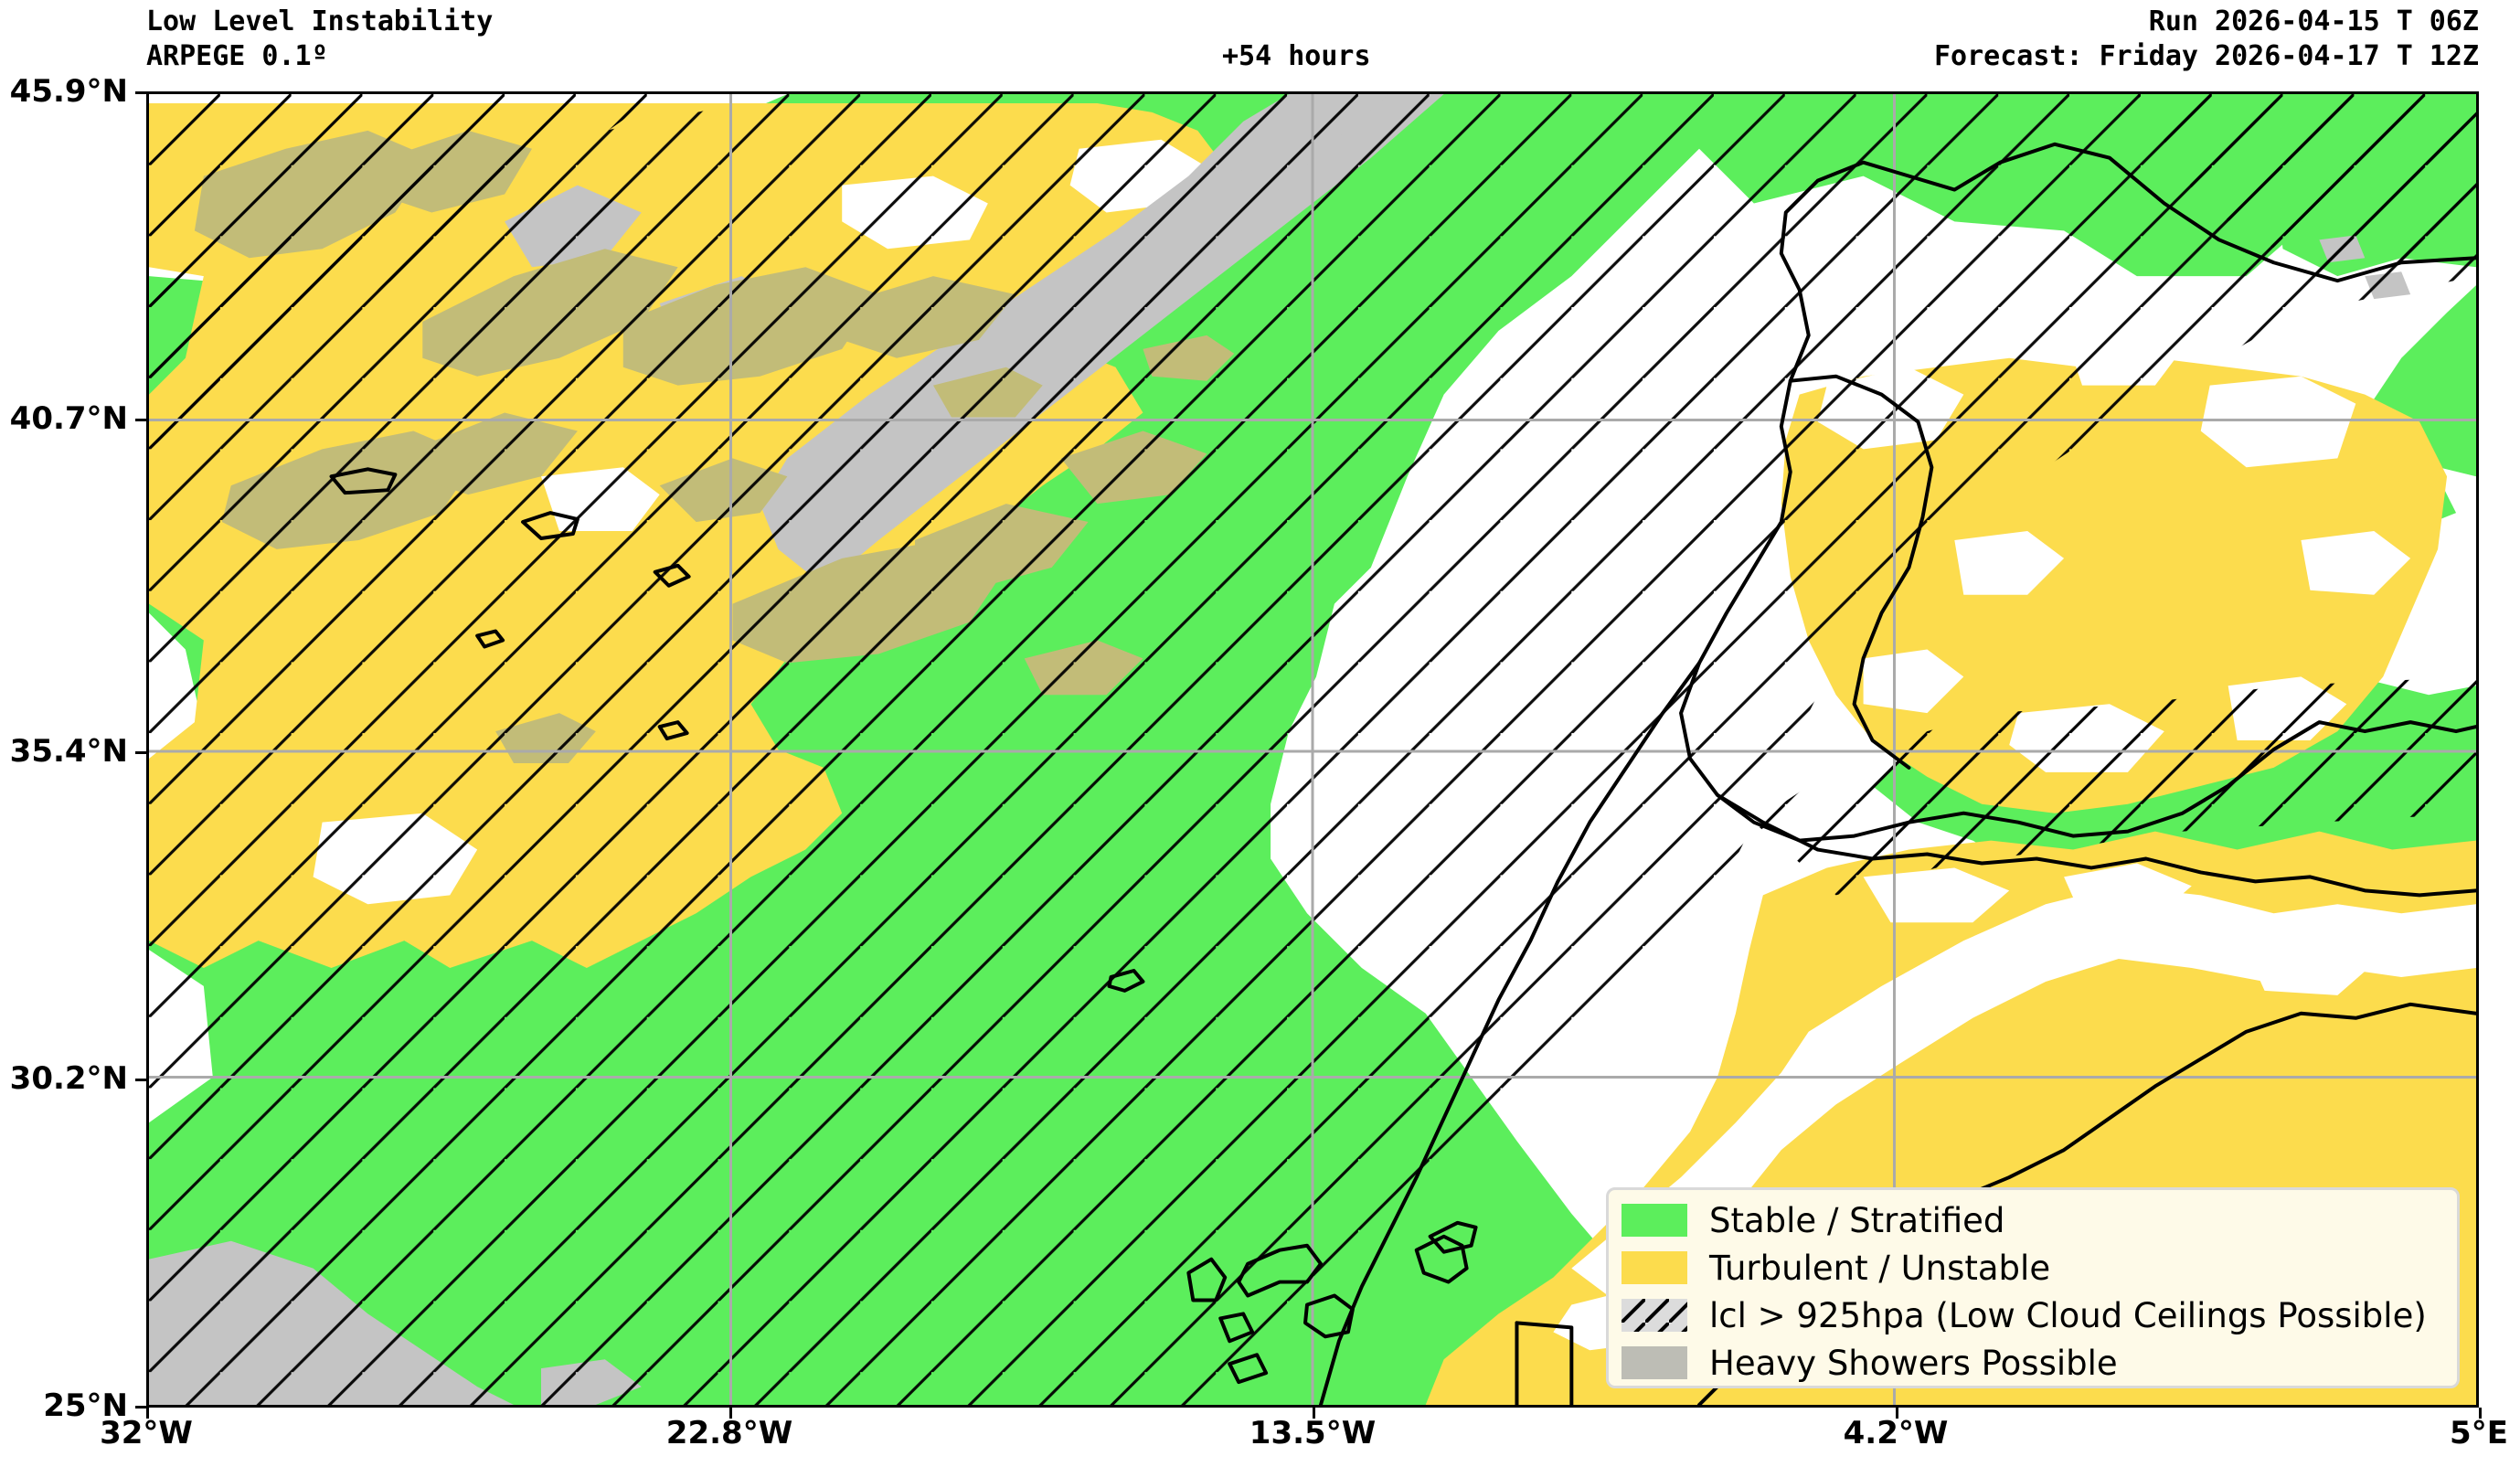 Image resolution: width=2520 pixels, height=1467 pixels. Describe the element at coordinates (86, 1405) in the screenshot. I see `y-axis-tick-label-4: 25°N` at that location.